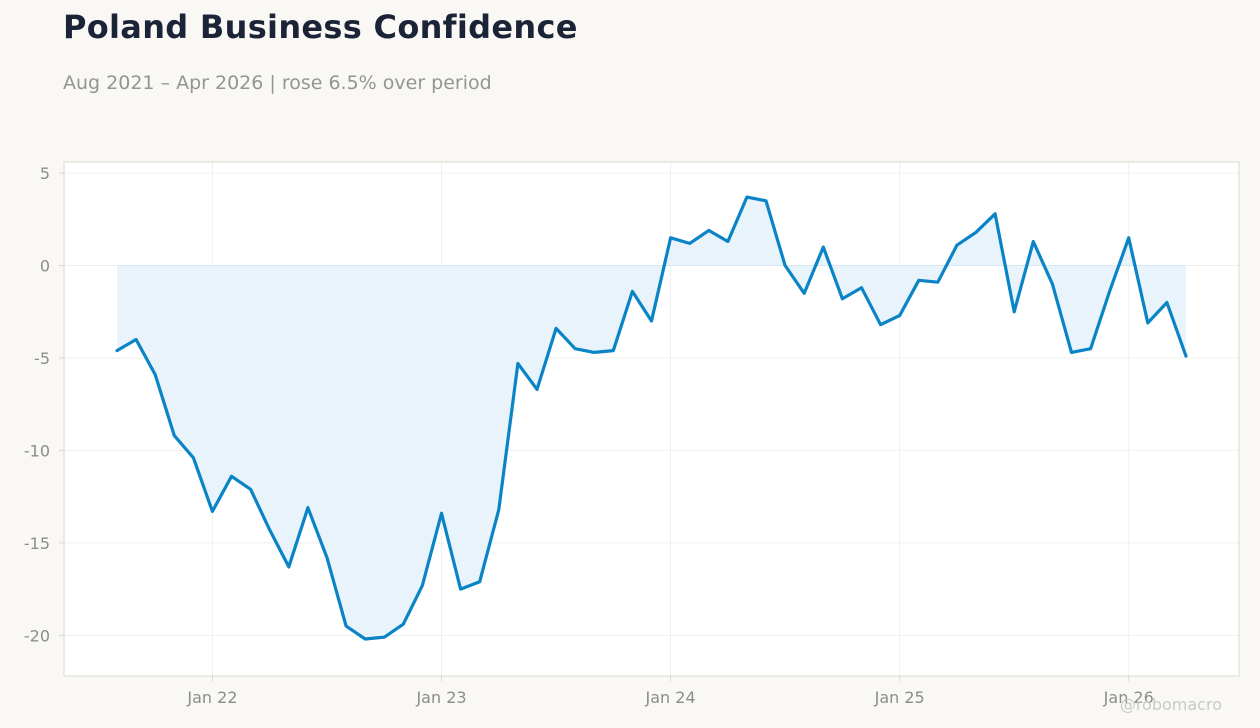 Image resolution: width=1260 pixels, height=728 pixels. I want to click on y-tick-label: -10, so click(37, 450).